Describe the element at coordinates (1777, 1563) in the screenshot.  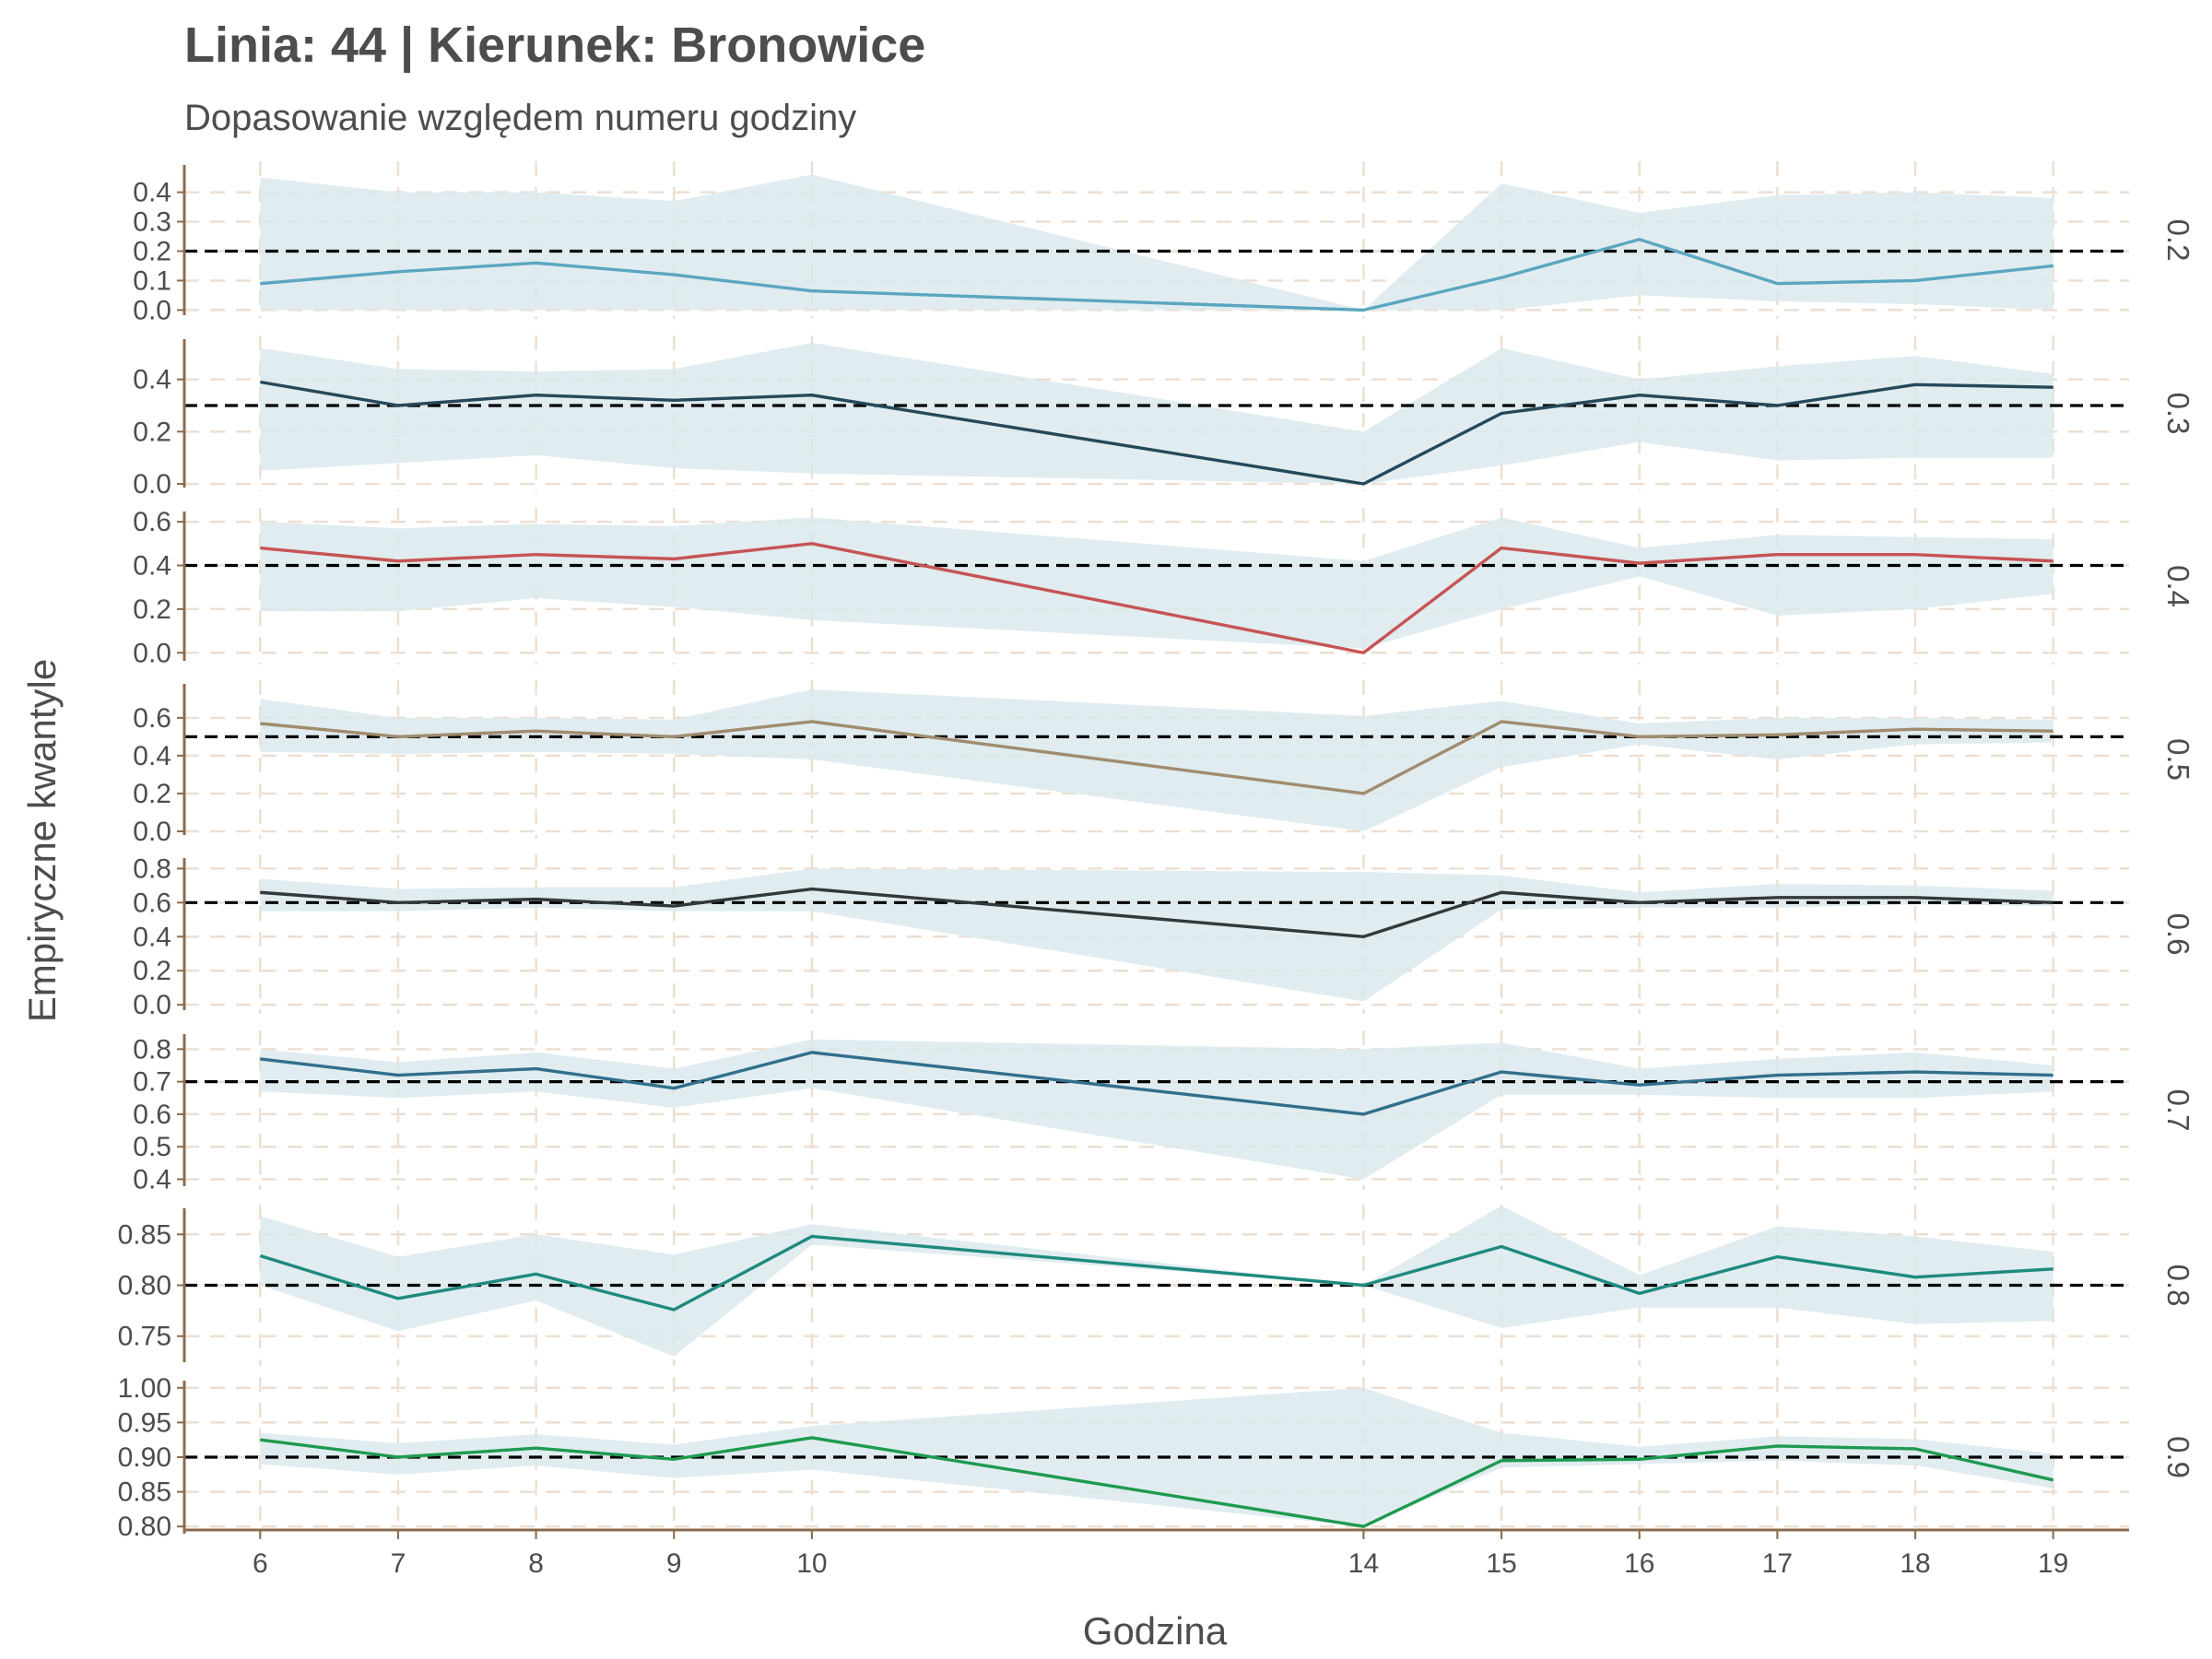
I see `x-tick-label: 17` at that location.